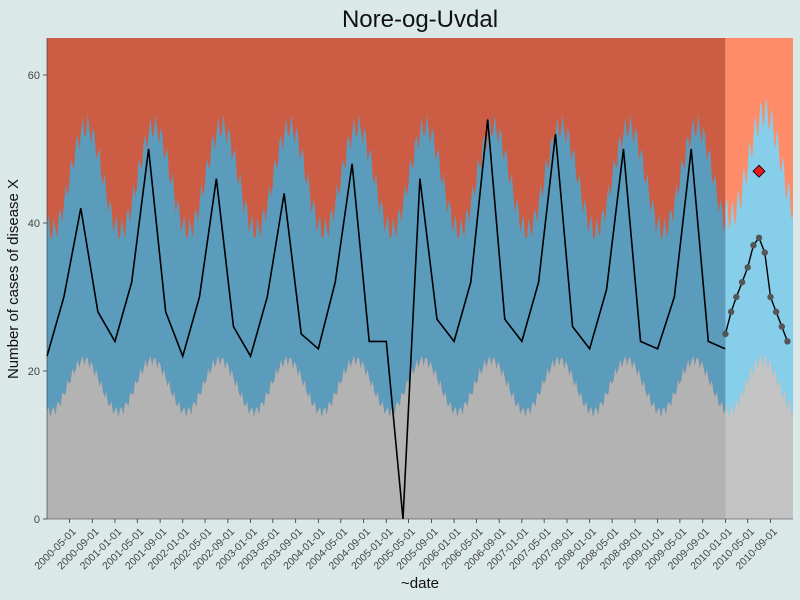 Image resolution: width=800 pixels, height=600 pixels. What do you see at coordinates (34, 372) in the screenshot?
I see `y-tick-label: 20` at bounding box center [34, 372].